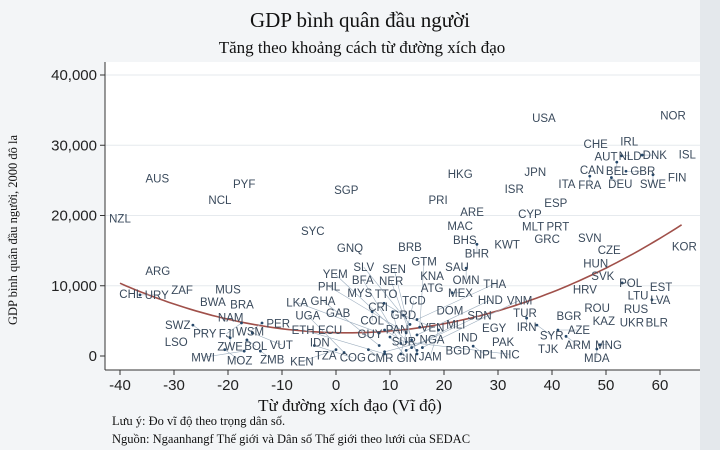 This screenshot has height=450, width=720. Describe the element at coordinates (465, 241) in the screenshot. I see `point-label-bhs: BHS` at that location.